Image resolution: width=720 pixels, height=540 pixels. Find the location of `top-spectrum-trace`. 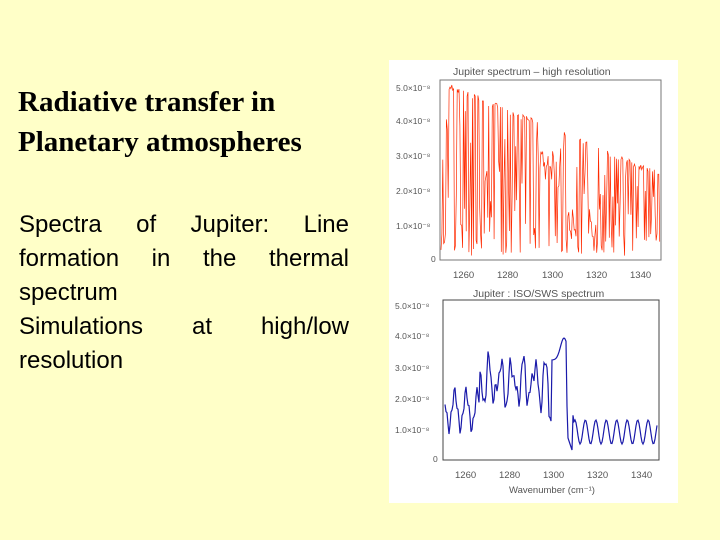

top-spectrum-trace is located at coordinates (550, 170).